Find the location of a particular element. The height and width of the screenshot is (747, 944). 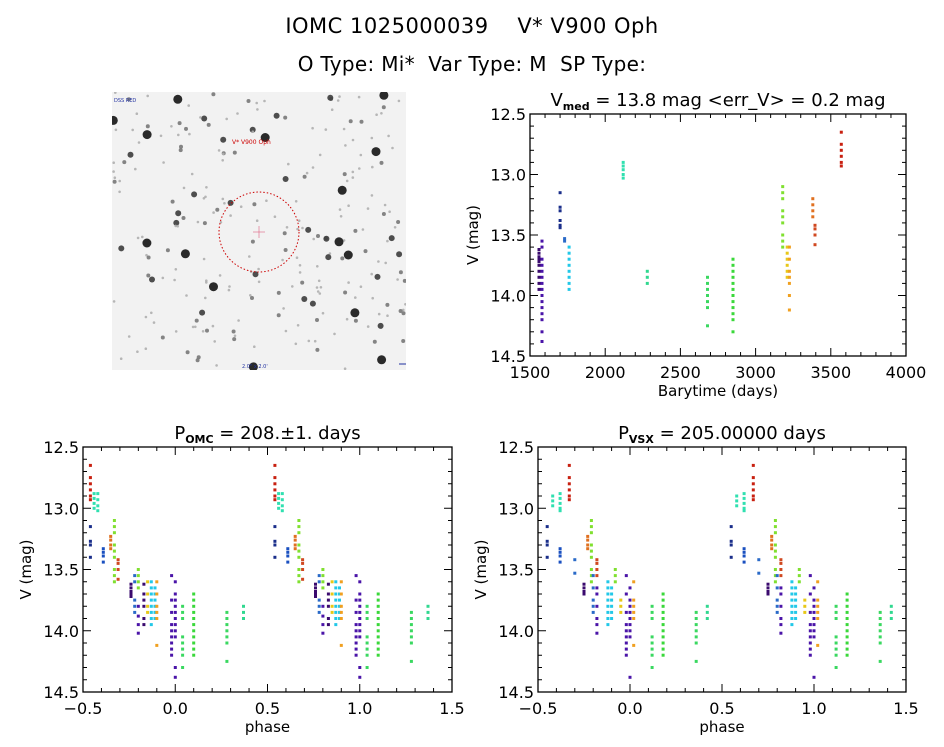

target-circle is located at coordinates (259, 232).